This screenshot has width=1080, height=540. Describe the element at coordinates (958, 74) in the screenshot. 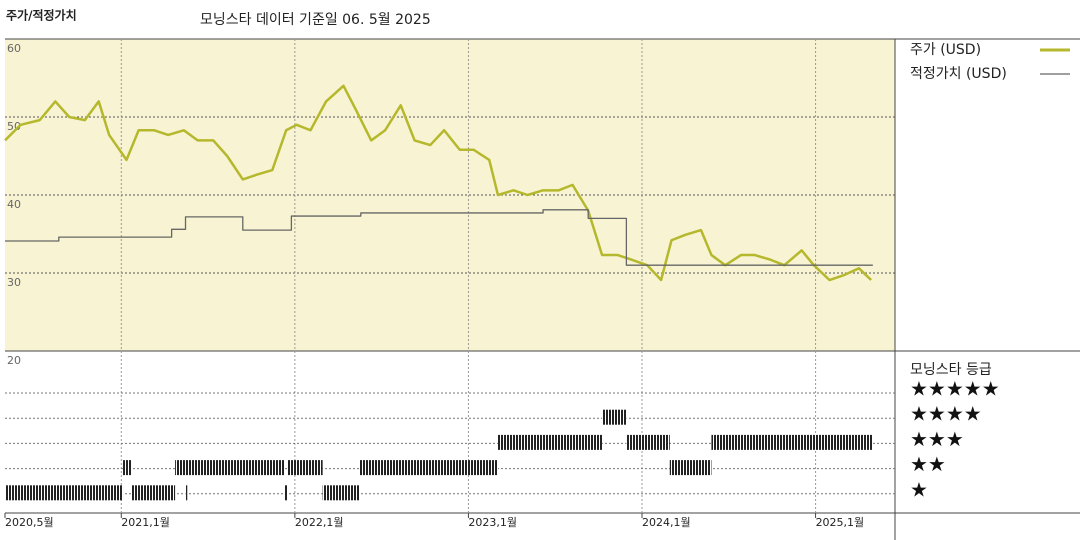

I see `legend-label: 적정가치 (USD)` at that location.